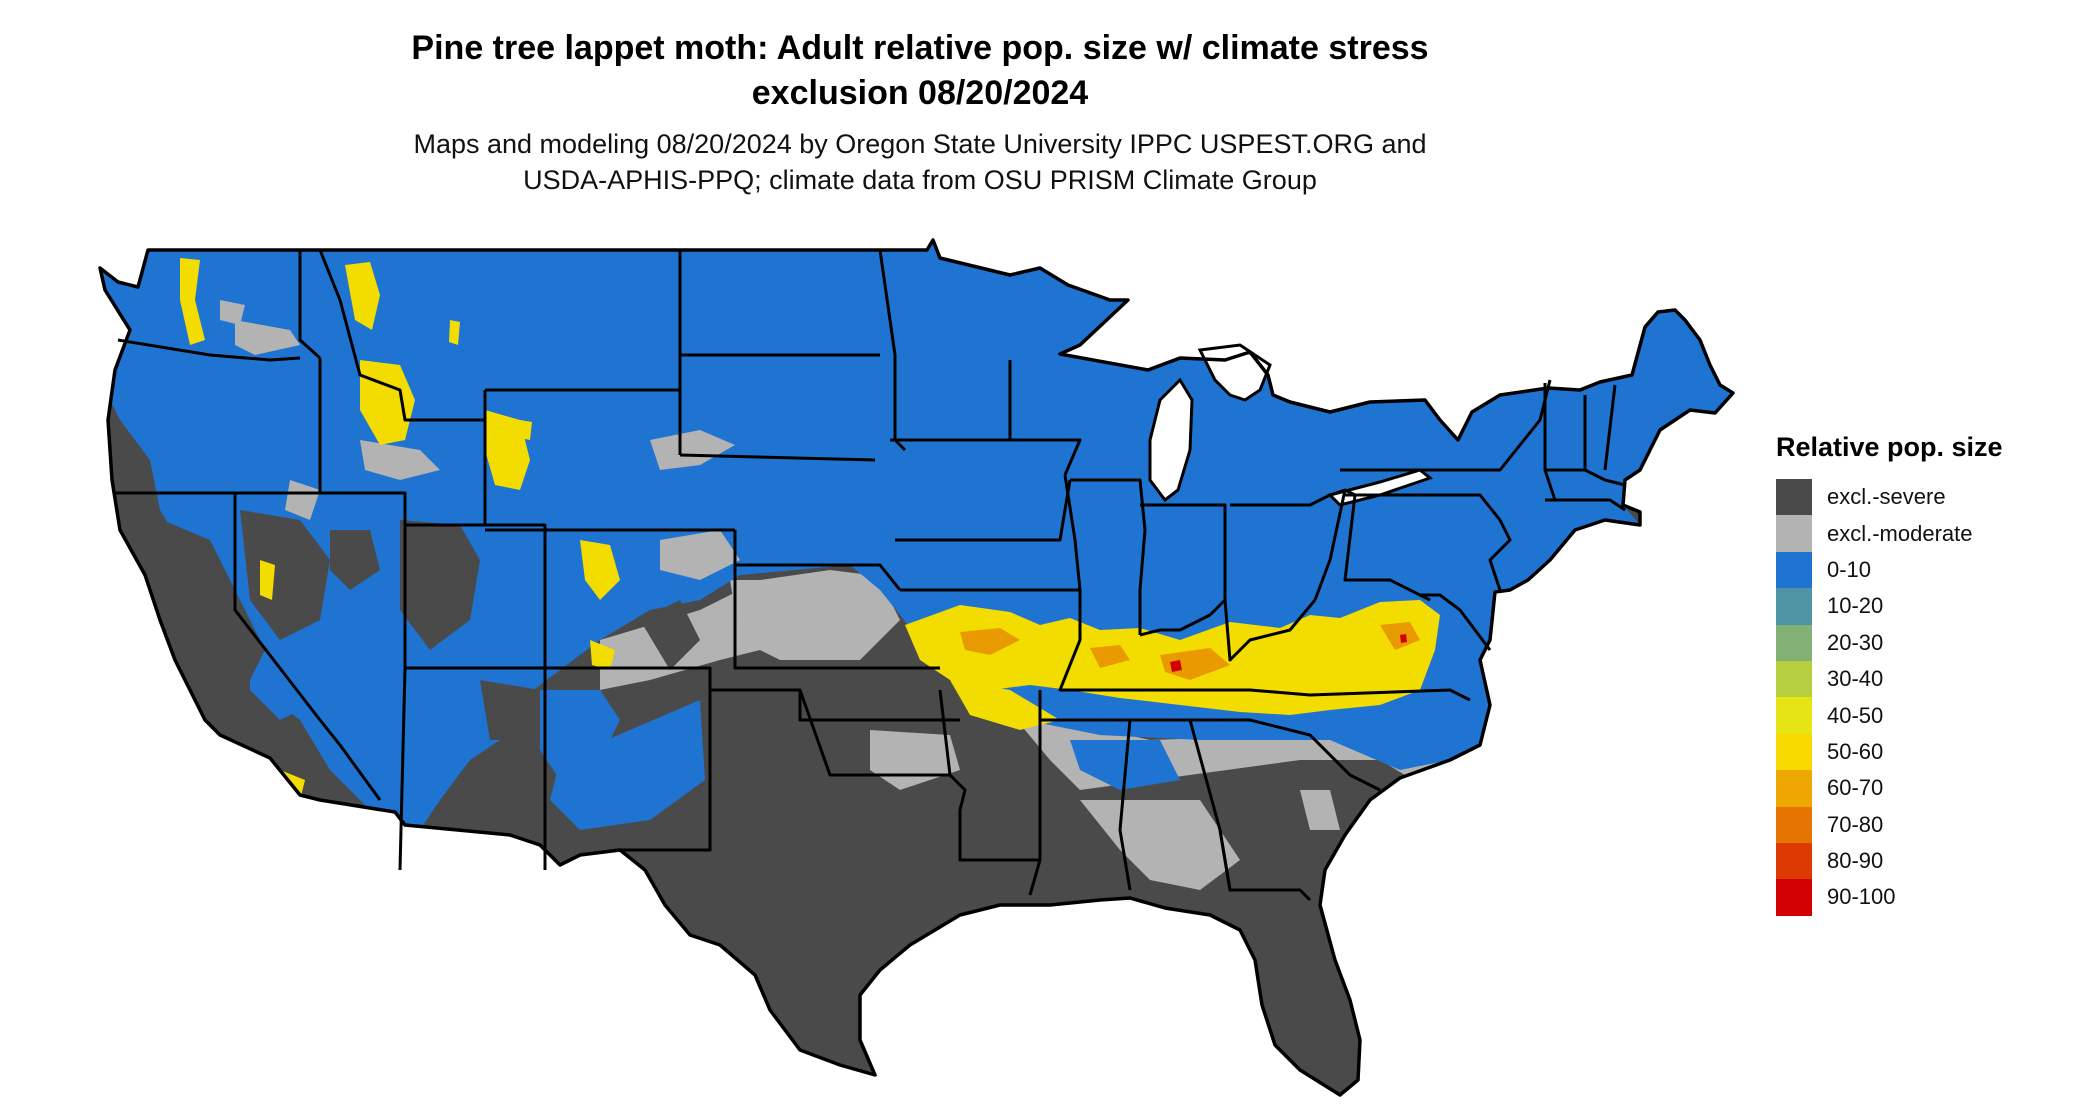 Image resolution: width=2100 pixels, height=1116 pixels. I want to click on legend-item-20-30: 20-30, so click(1889, 642).